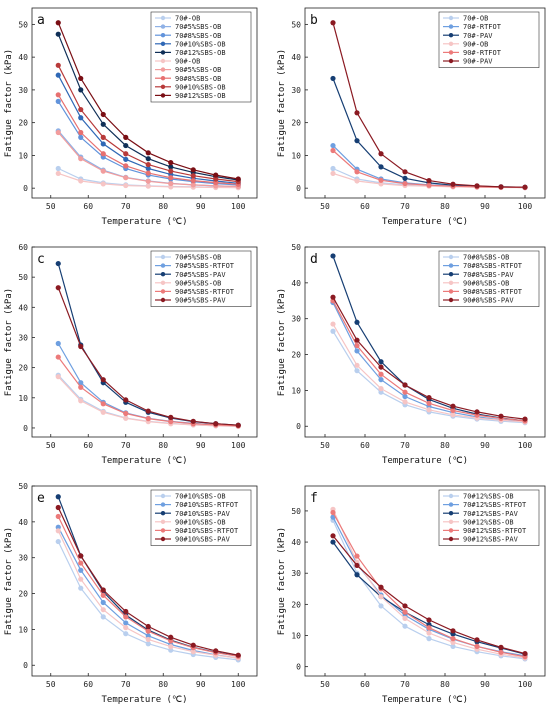  What do you see at coordinates (201, 278) in the screenshot?
I see `legend-box` at bounding box center [201, 278].